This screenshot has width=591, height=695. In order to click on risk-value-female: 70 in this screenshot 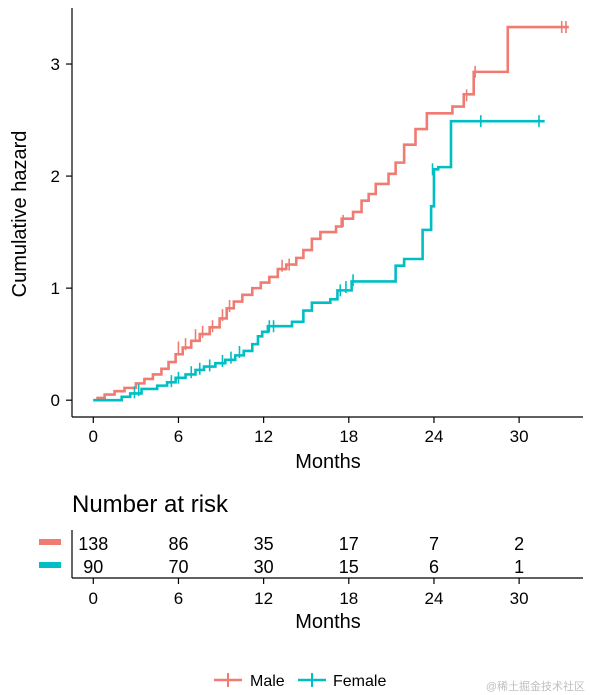, I will do `click(178, 567)`.